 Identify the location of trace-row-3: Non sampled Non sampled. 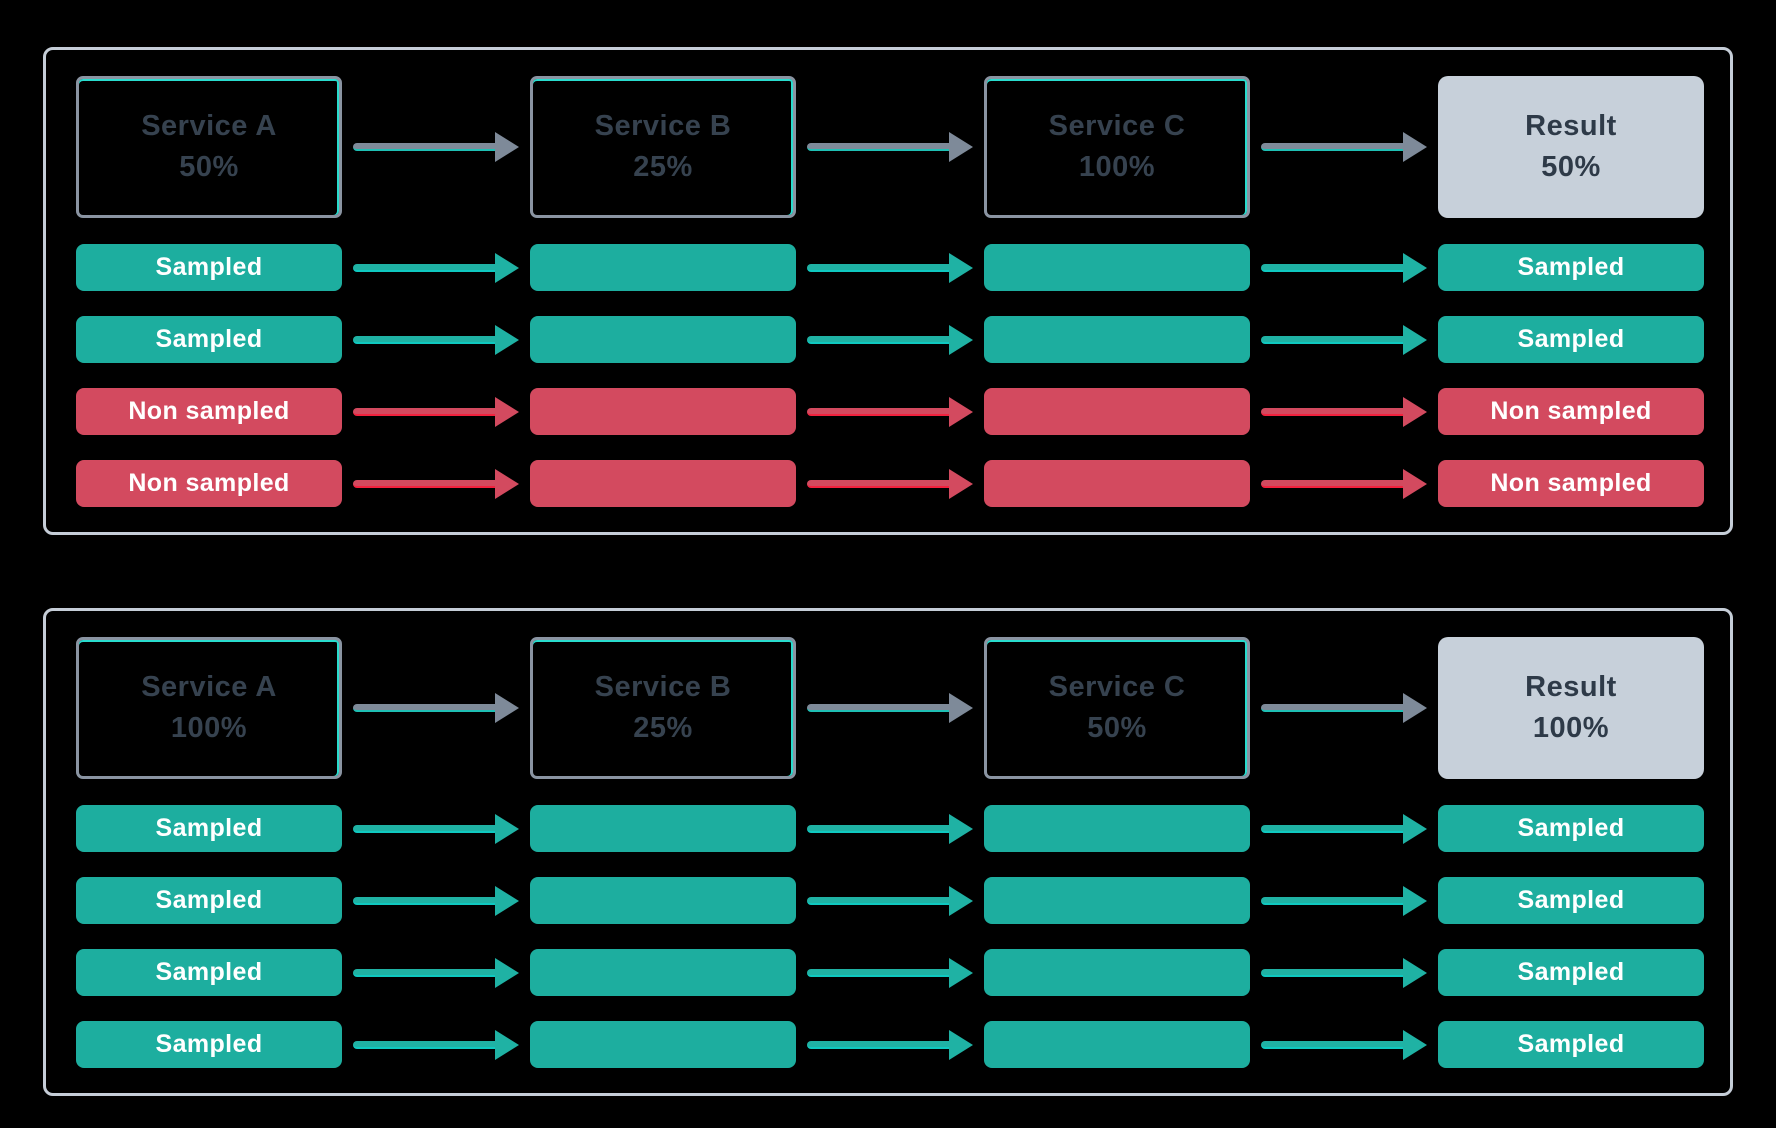
(890, 411).